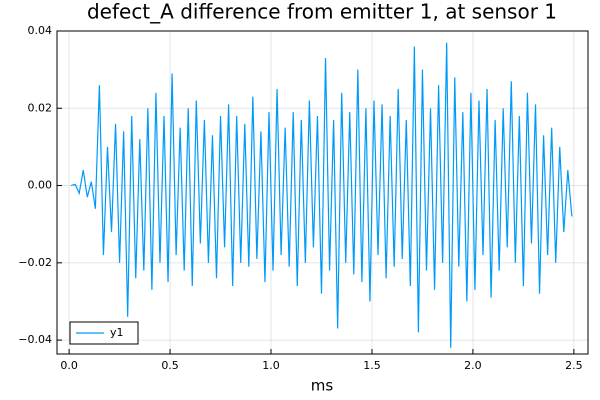 Image resolution: width=600 pixels, height=400 pixels. What do you see at coordinates (473, 365) in the screenshot?
I see `x-tick-label: 2.0` at bounding box center [473, 365].